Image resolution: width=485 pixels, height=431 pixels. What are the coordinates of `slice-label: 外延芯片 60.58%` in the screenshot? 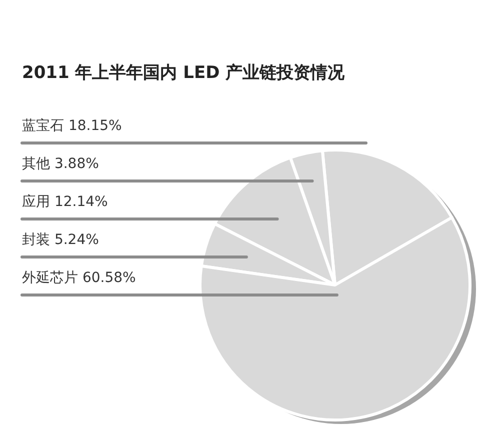 It's located at (79, 278).